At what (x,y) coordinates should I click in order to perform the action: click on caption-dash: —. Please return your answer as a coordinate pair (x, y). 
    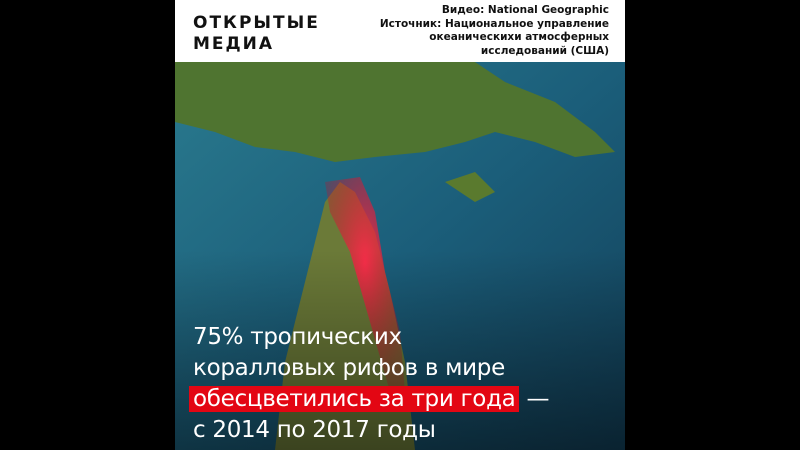
    Looking at the image, I should click on (534, 399).